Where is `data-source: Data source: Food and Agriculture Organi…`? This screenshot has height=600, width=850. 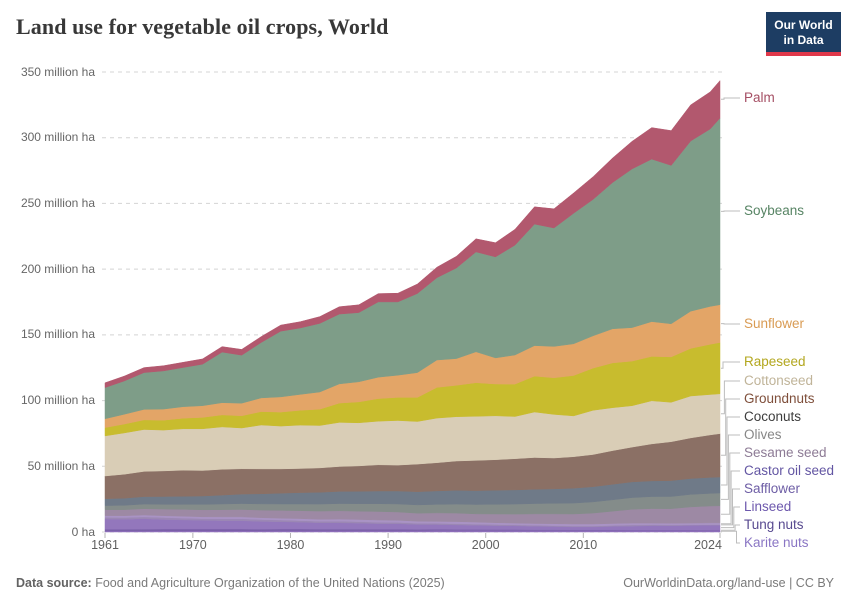
data-source: Data source: Food and Agriculture Organi… is located at coordinates (230, 583).